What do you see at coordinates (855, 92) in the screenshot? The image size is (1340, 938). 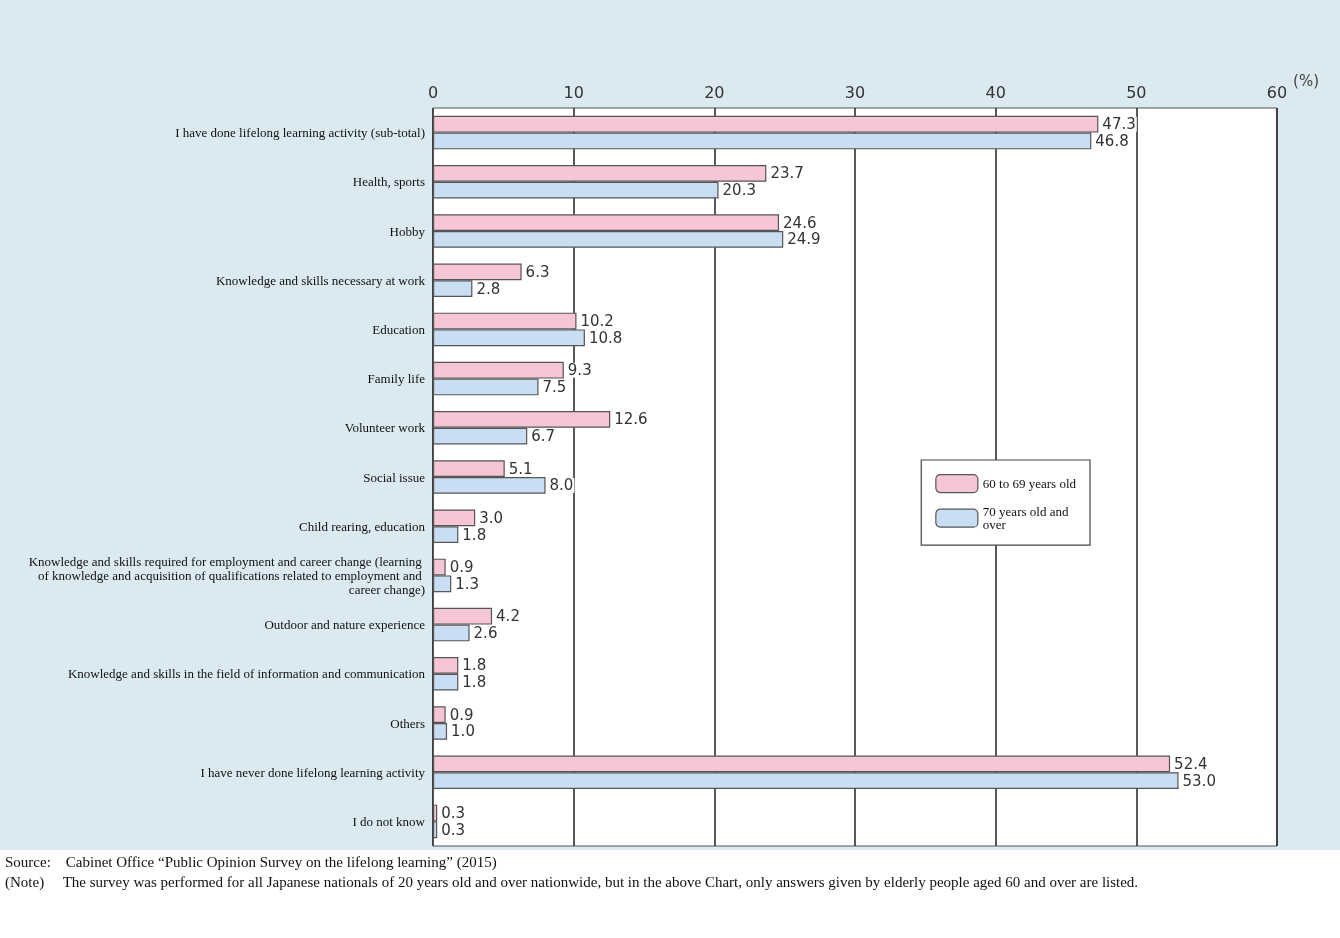 I see `x-tick-label: 30` at bounding box center [855, 92].